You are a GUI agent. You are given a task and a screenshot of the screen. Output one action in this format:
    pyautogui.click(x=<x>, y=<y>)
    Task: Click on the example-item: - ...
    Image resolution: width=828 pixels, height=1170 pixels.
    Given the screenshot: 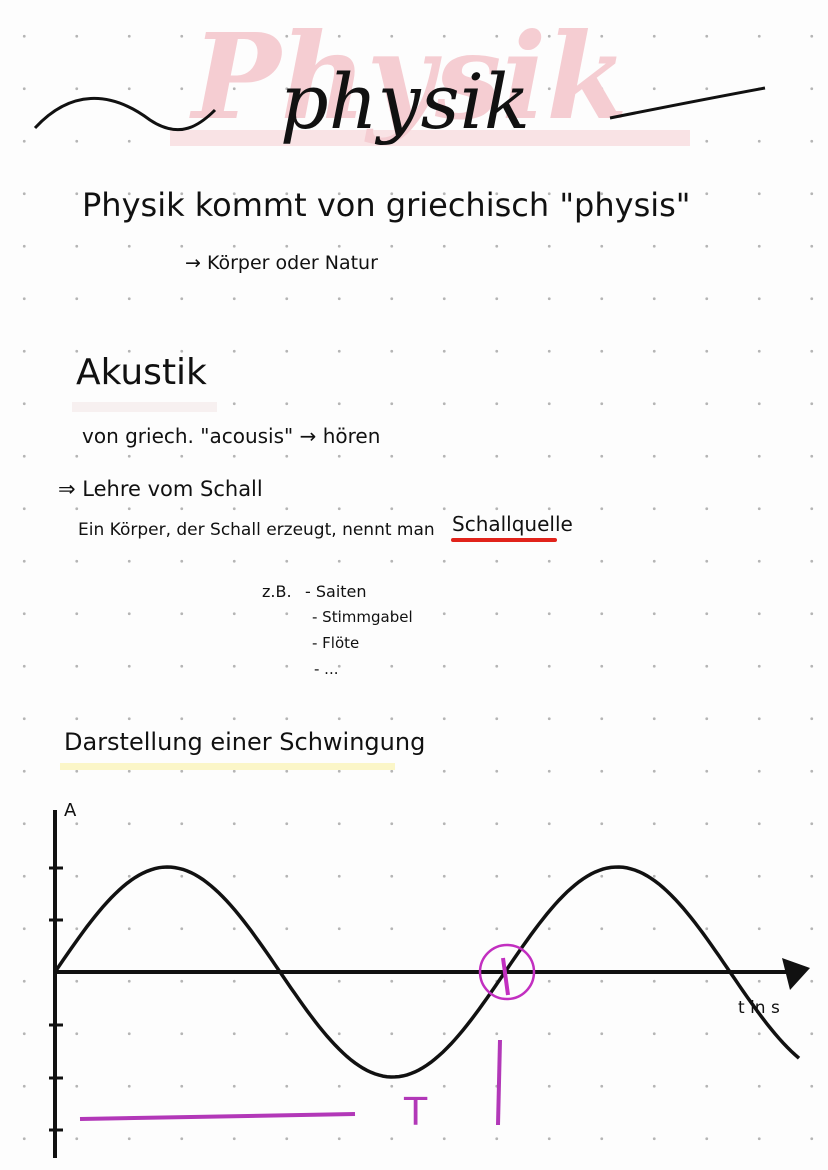 What is the action you would take?
    pyautogui.click(x=326, y=669)
    